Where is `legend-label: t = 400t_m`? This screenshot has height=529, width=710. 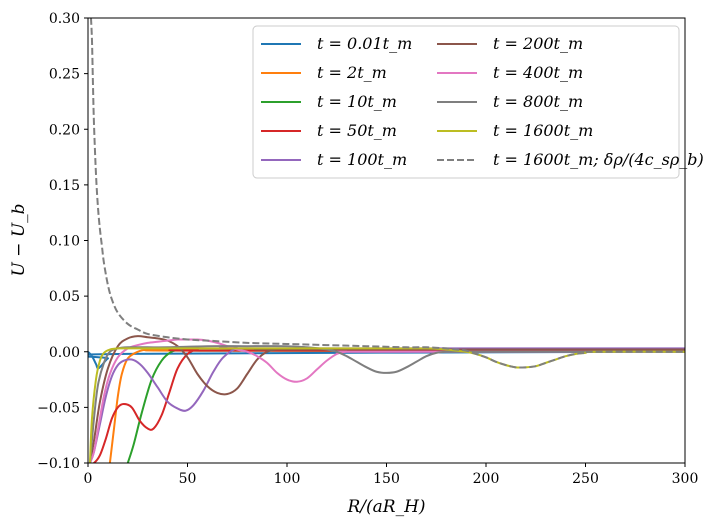
legend-label: t = 400t_m is located at coordinates (538, 72).